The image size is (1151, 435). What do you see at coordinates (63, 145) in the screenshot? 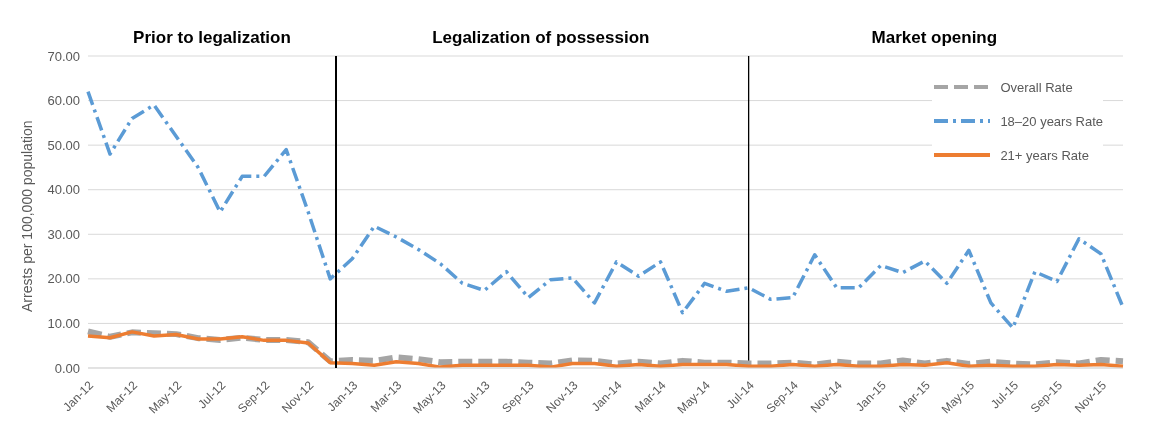
I see `y-tick-label: 50.00` at bounding box center [63, 145].